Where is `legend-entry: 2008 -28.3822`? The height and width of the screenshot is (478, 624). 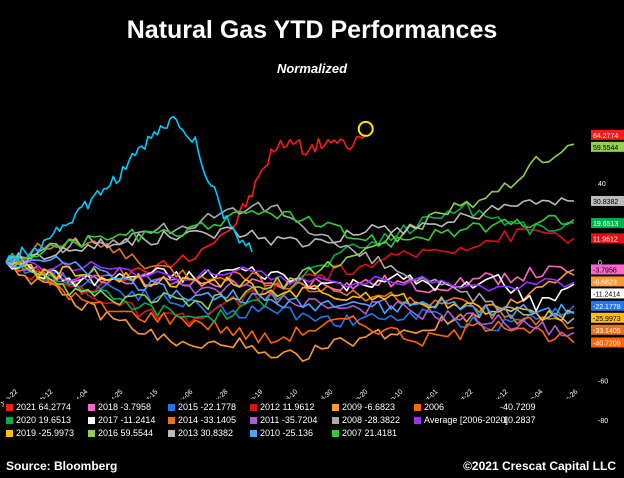
legend-entry: 2008 -28.3822 is located at coordinates (371, 420).